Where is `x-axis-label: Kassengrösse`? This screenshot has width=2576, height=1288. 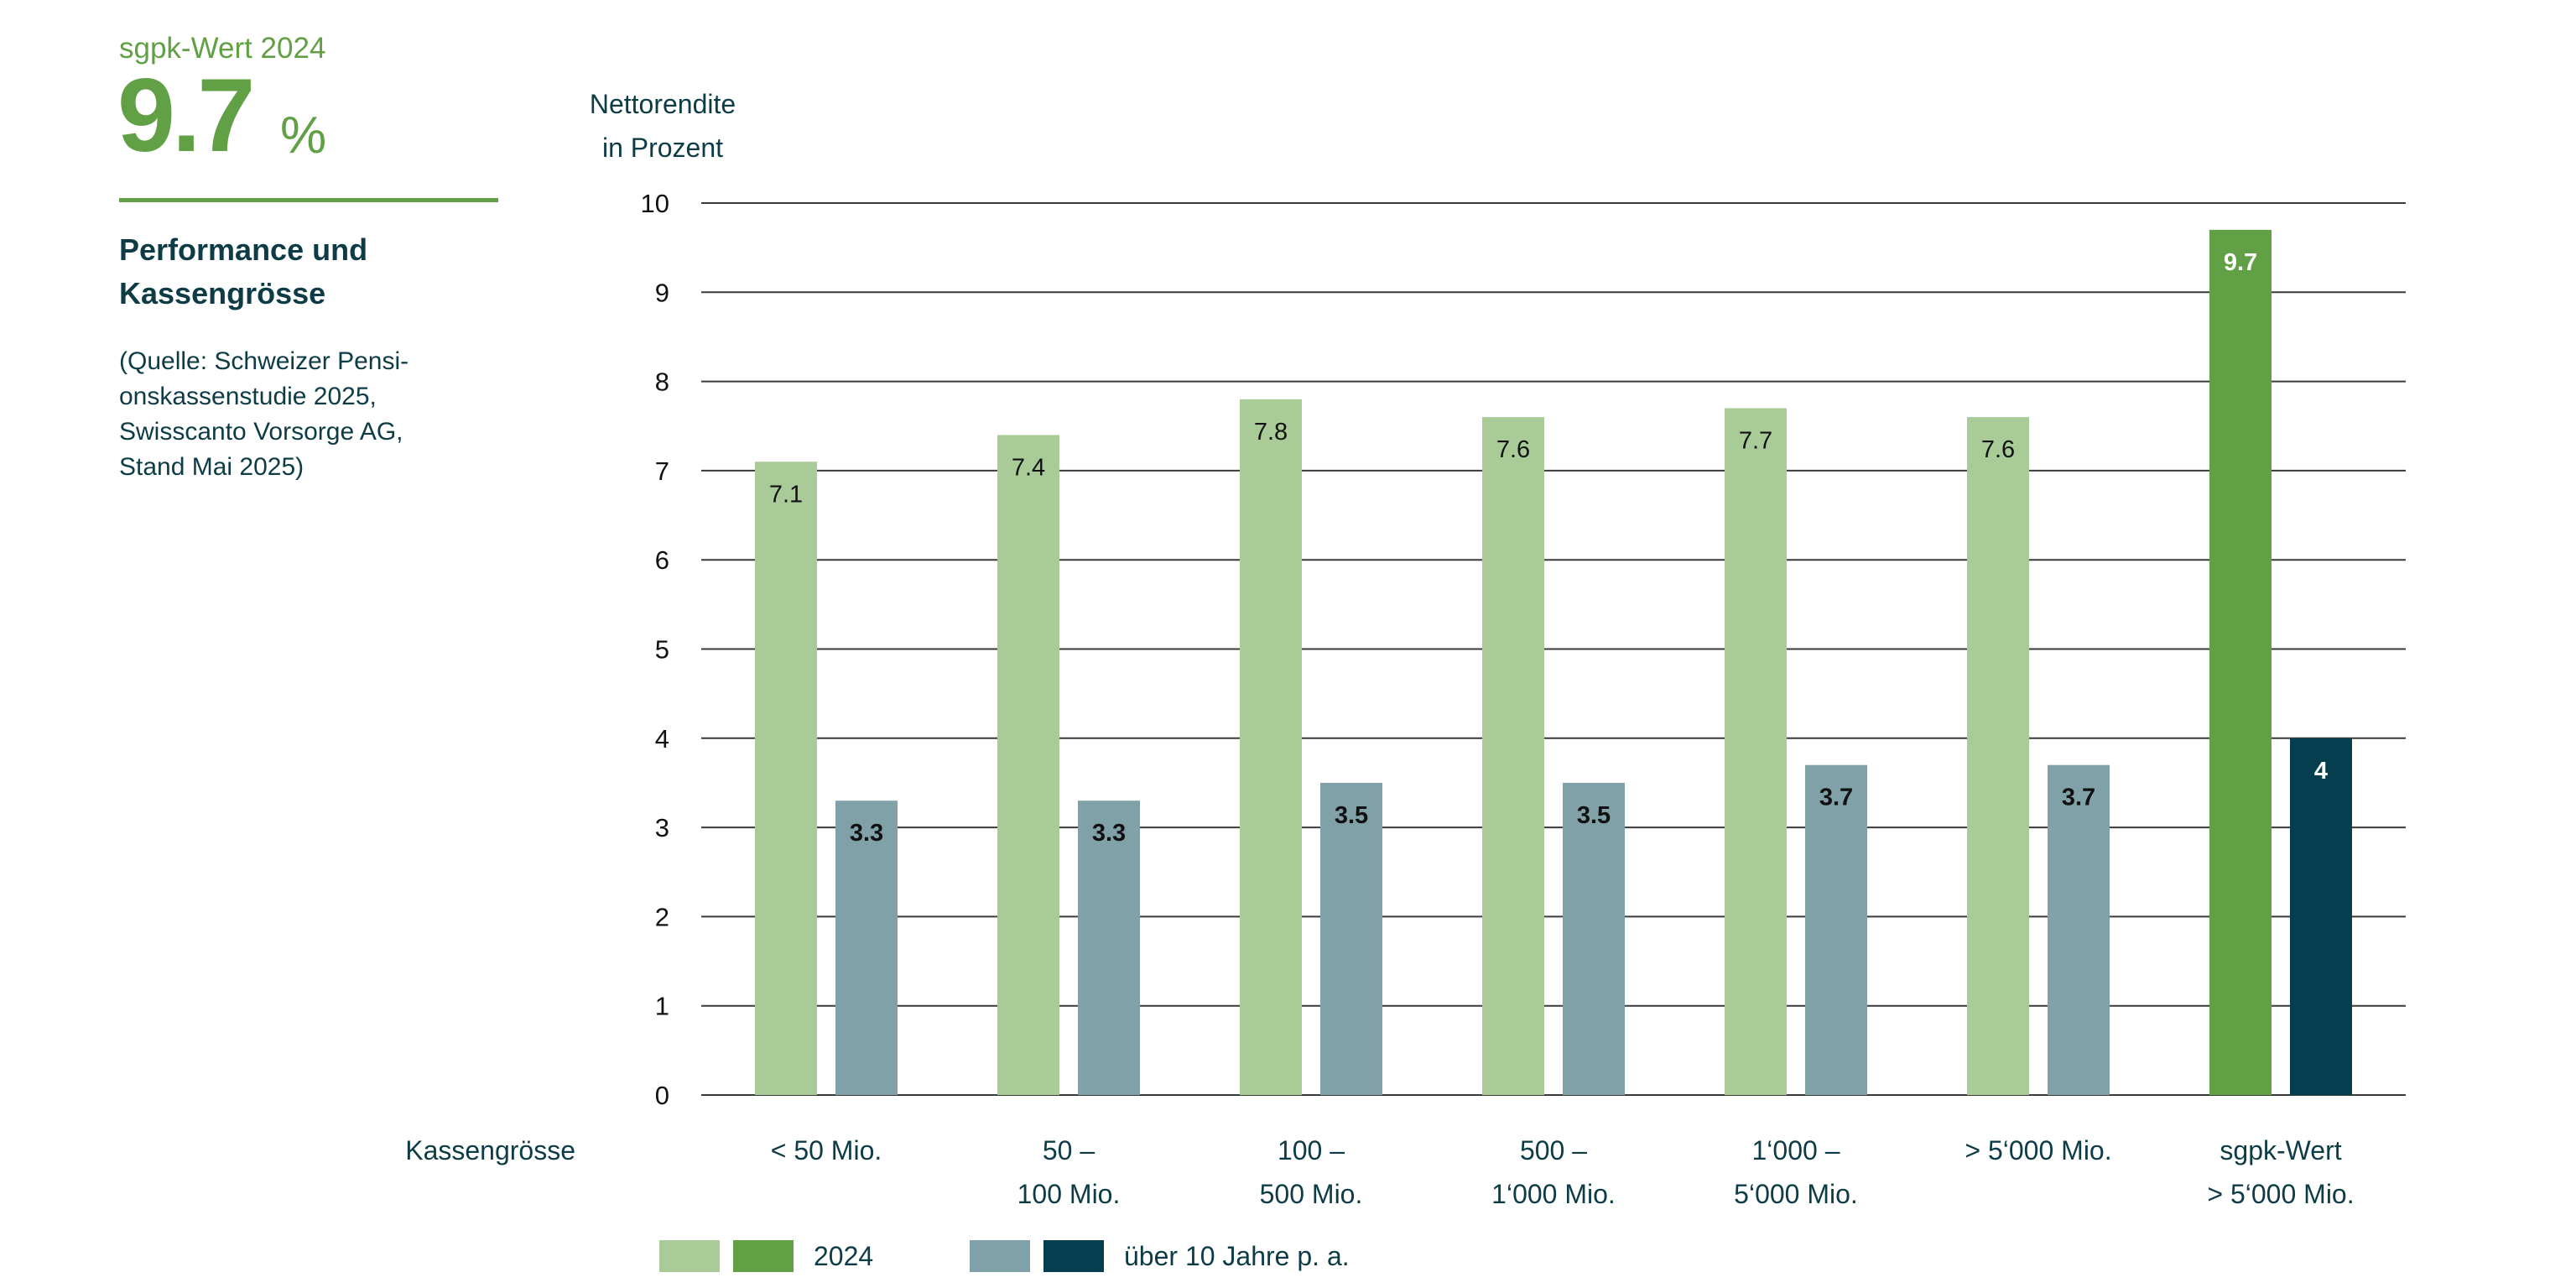
x-axis-label: Kassengrösse is located at coordinates (490, 1150).